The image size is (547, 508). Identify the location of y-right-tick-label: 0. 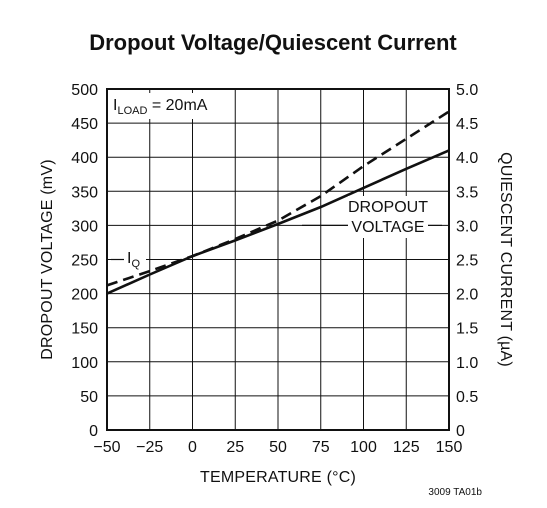
(460, 431).